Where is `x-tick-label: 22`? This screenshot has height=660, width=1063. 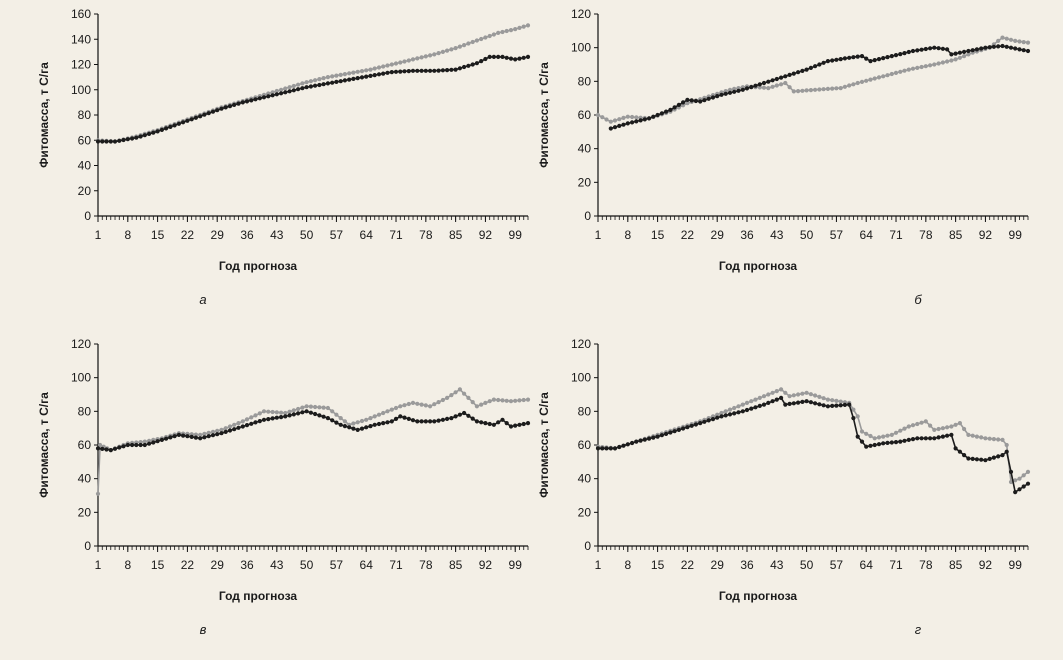
x-tick-label: 22 is located at coordinates (688, 565).